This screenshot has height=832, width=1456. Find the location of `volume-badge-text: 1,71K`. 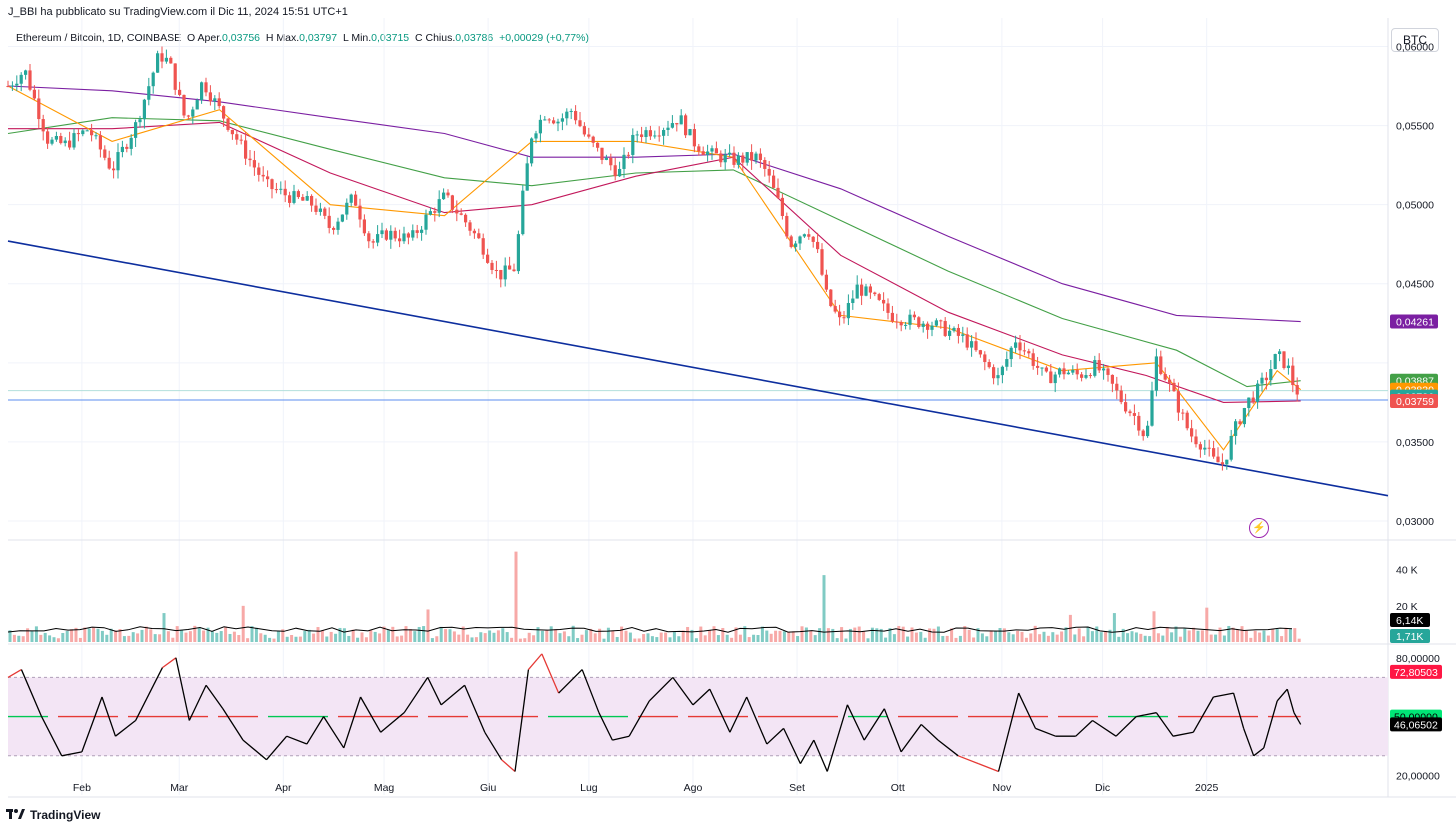

volume-badge-text: 1,71K is located at coordinates (1409, 637).